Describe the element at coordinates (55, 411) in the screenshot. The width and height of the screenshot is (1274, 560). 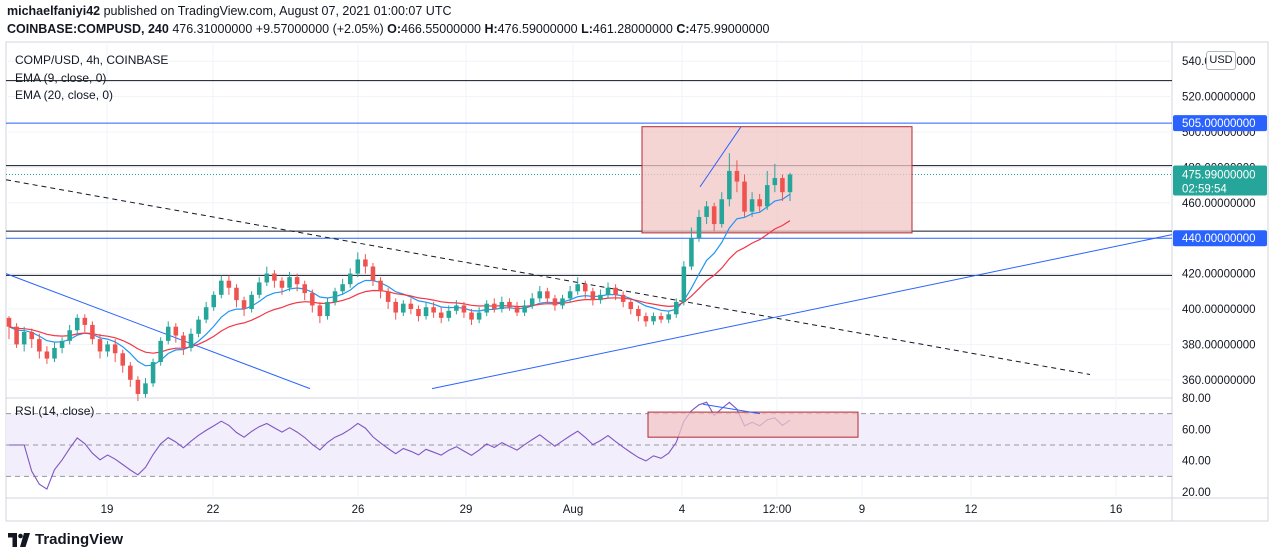
I see `legend-rsi: RSI (14, close)` at that location.